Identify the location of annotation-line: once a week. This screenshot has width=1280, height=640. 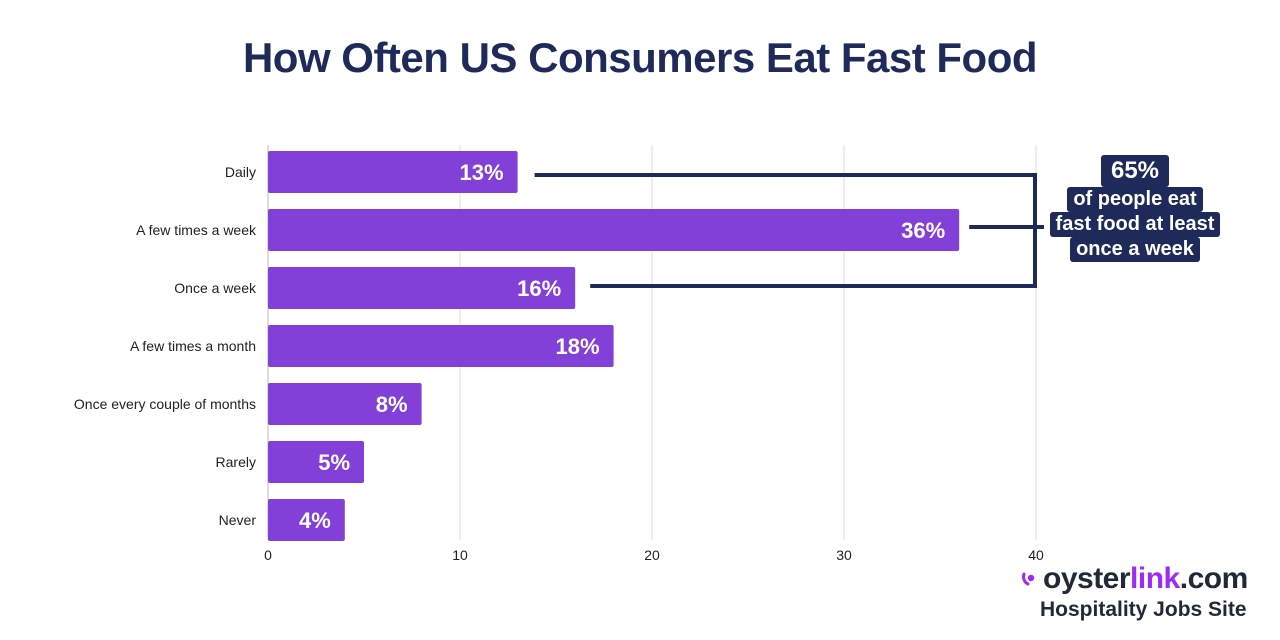
(1135, 249).